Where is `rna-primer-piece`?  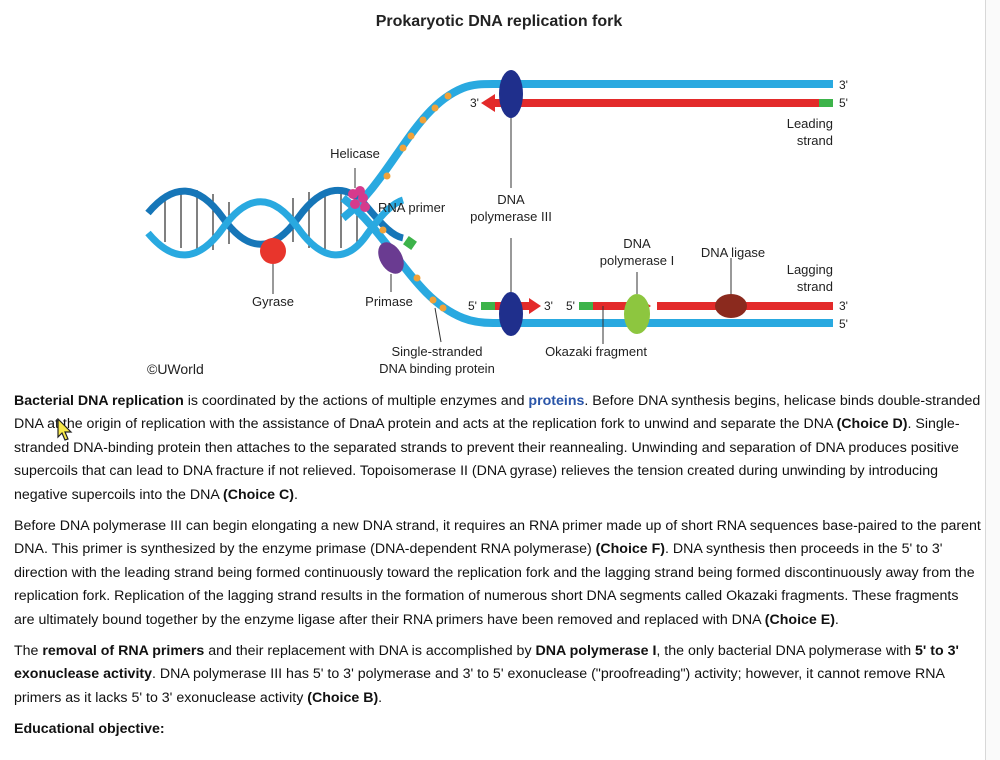
rna-primer-piece is located at coordinates (410, 243).